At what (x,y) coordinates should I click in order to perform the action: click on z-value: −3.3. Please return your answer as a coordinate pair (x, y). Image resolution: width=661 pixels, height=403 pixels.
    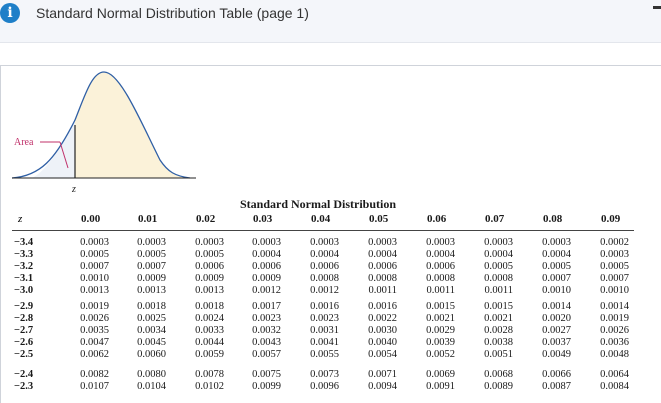
    Looking at the image, I should click on (24, 254).